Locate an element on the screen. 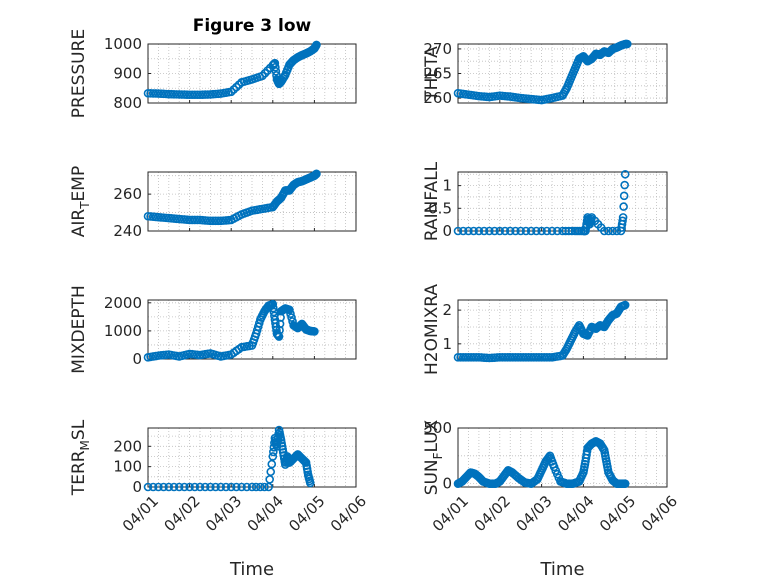  y-tick-label: 100 is located at coordinates (127, 467).